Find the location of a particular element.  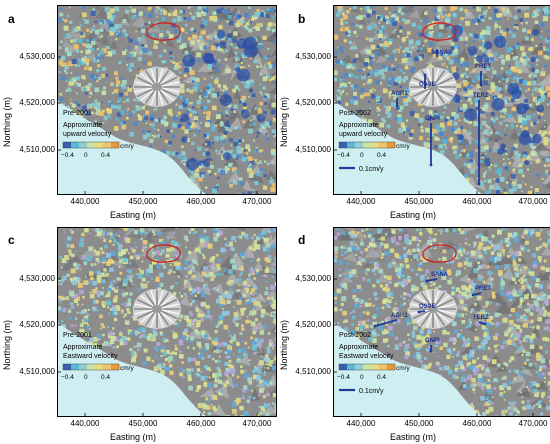

x-axis-label-d: Easting (m) is located at coordinates (413, 437).